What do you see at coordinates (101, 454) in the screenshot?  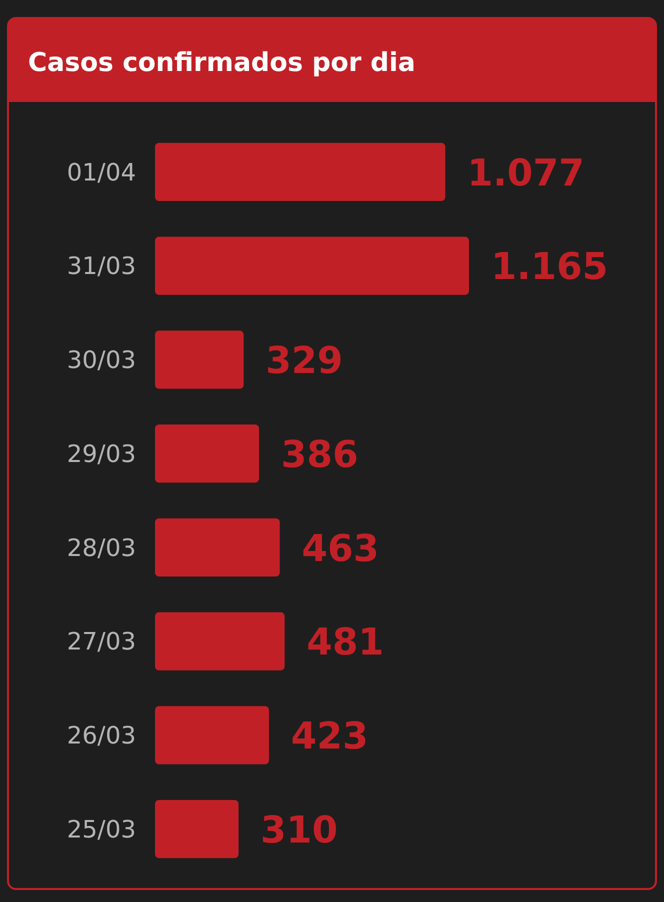 I see `y-tick-label: 29/03` at bounding box center [101, 454].